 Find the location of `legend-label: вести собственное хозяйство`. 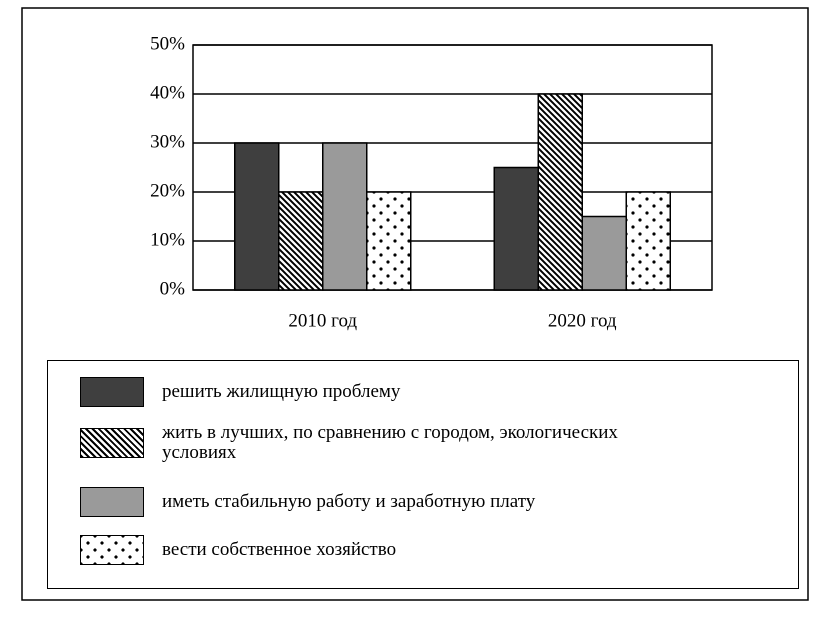

legend-label: вести собственное хозяйство is located at coordinates (279, 549).